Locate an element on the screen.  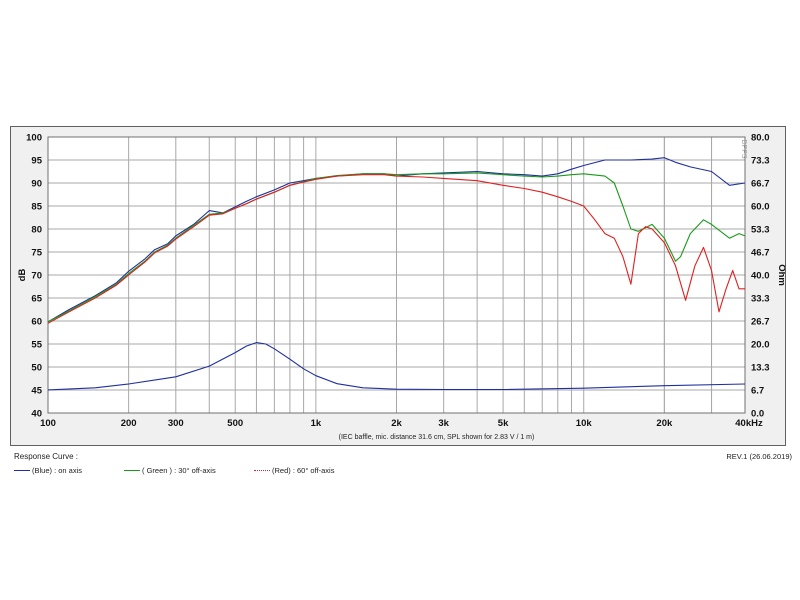
legend-item-blue: (Blue) : on axis is located at coordinates (48, 470).